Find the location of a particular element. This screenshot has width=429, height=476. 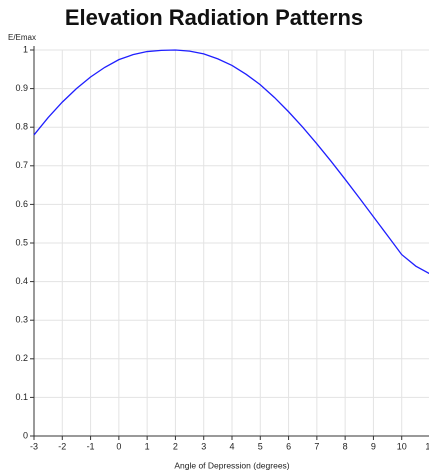

y-tick-label: 0.3 is located at coordinates (21, 320).